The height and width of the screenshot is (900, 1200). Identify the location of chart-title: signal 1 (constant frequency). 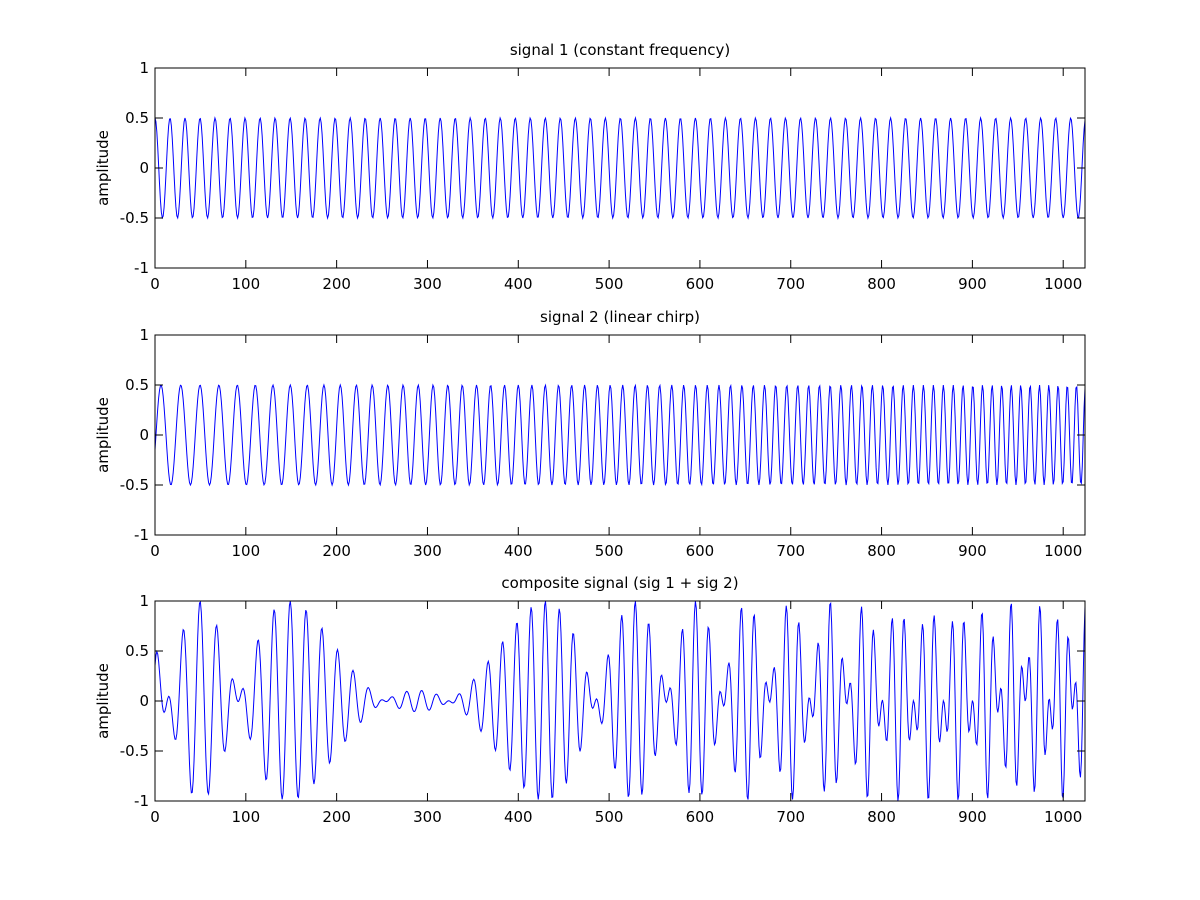
(620, 50).